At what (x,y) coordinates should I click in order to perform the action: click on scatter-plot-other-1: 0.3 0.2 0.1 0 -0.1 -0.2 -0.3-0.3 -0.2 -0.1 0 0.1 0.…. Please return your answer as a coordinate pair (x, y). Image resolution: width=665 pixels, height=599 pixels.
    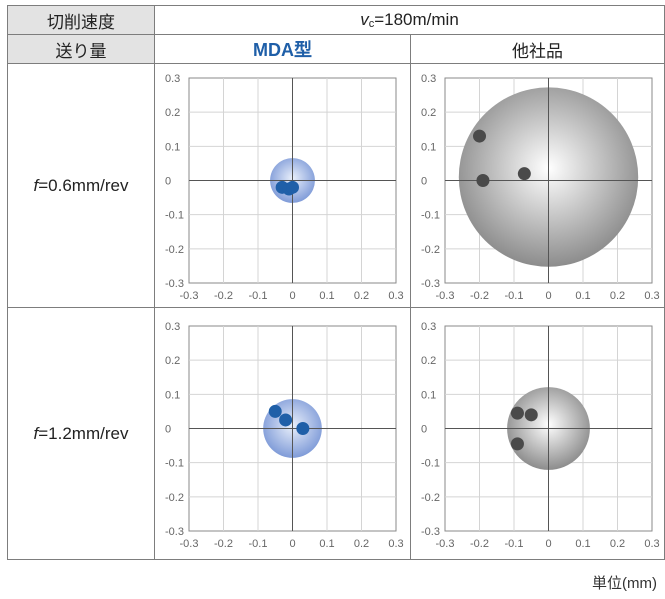
    Looking at the image, I should click on (540, 187).